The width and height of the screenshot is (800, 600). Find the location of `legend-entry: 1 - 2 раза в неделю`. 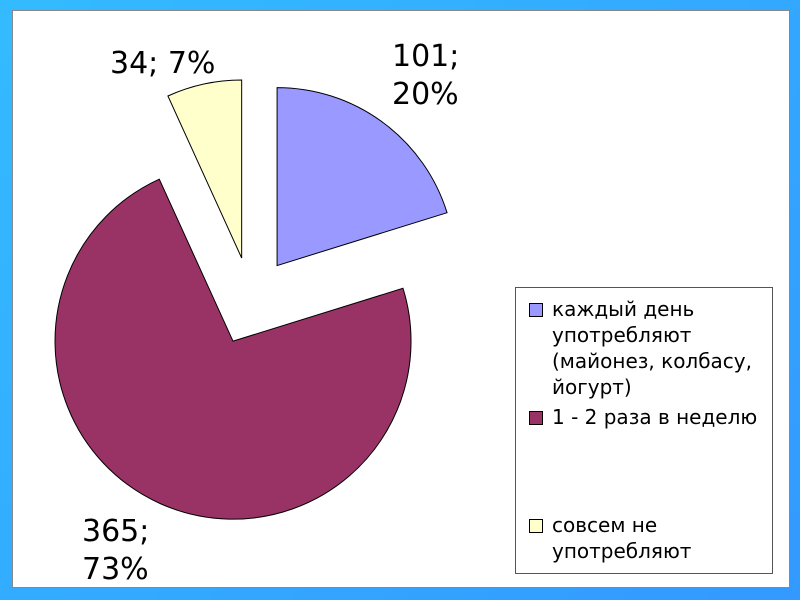

legend-entry: 1 - 2 раза в неделю is located at coordinates (646, 417).